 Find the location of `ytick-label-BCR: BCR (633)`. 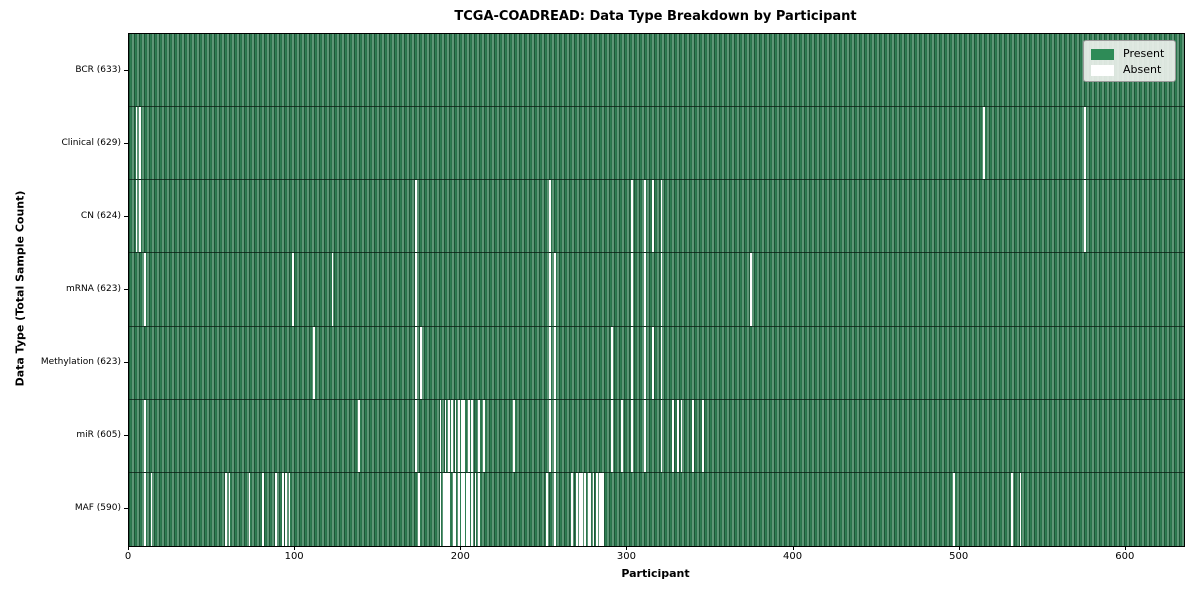

ytick-label-BCR: BCR (633) is located at coordinates (98, 69).